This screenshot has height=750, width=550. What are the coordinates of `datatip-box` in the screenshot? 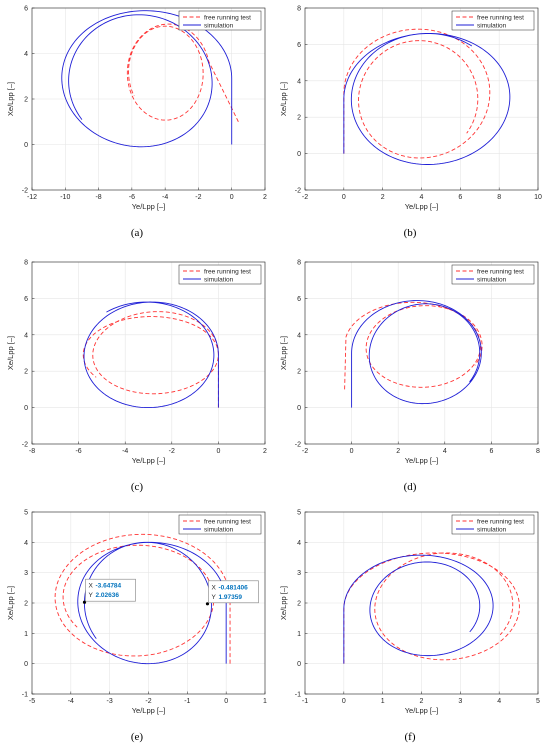 It's located at (110, 590).